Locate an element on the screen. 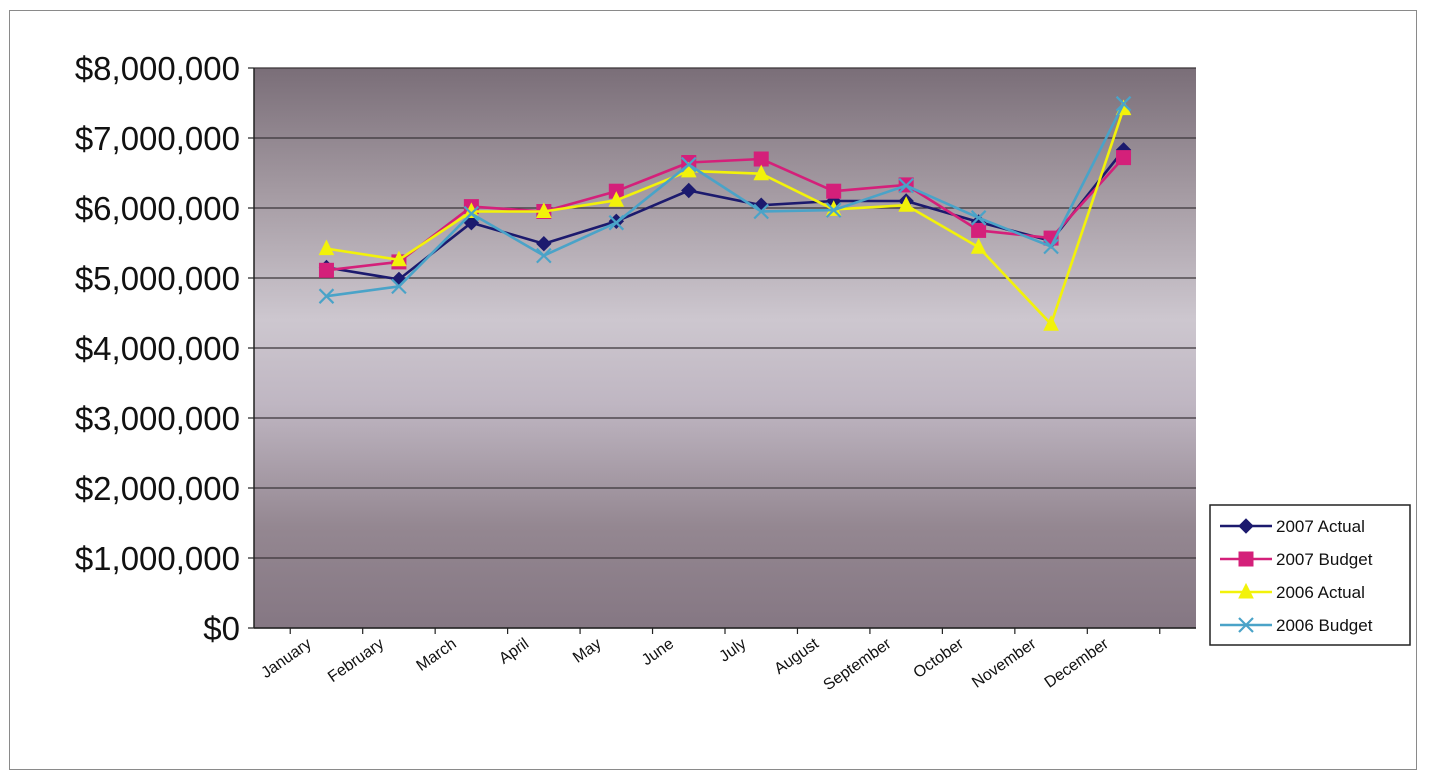 This screenshot has width=1429, height=777. legend-item: 2007 Budget is located at coordinates (1296, 559).